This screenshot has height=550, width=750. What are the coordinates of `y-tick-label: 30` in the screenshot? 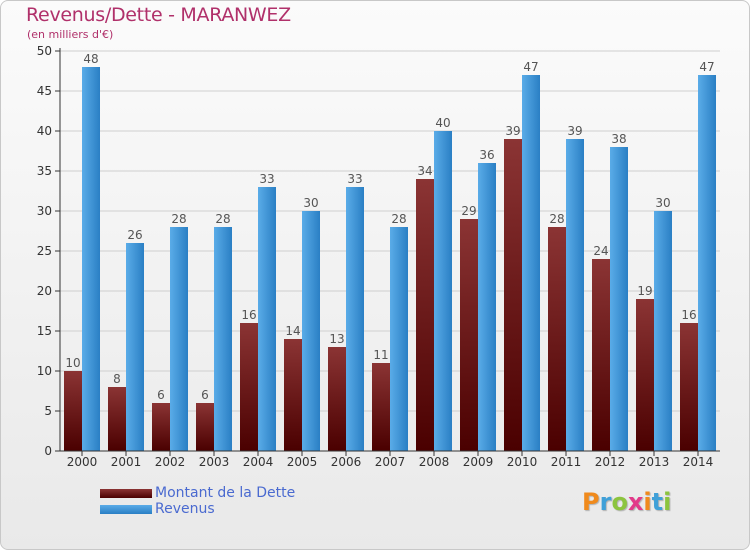 It's located at (44, 211).